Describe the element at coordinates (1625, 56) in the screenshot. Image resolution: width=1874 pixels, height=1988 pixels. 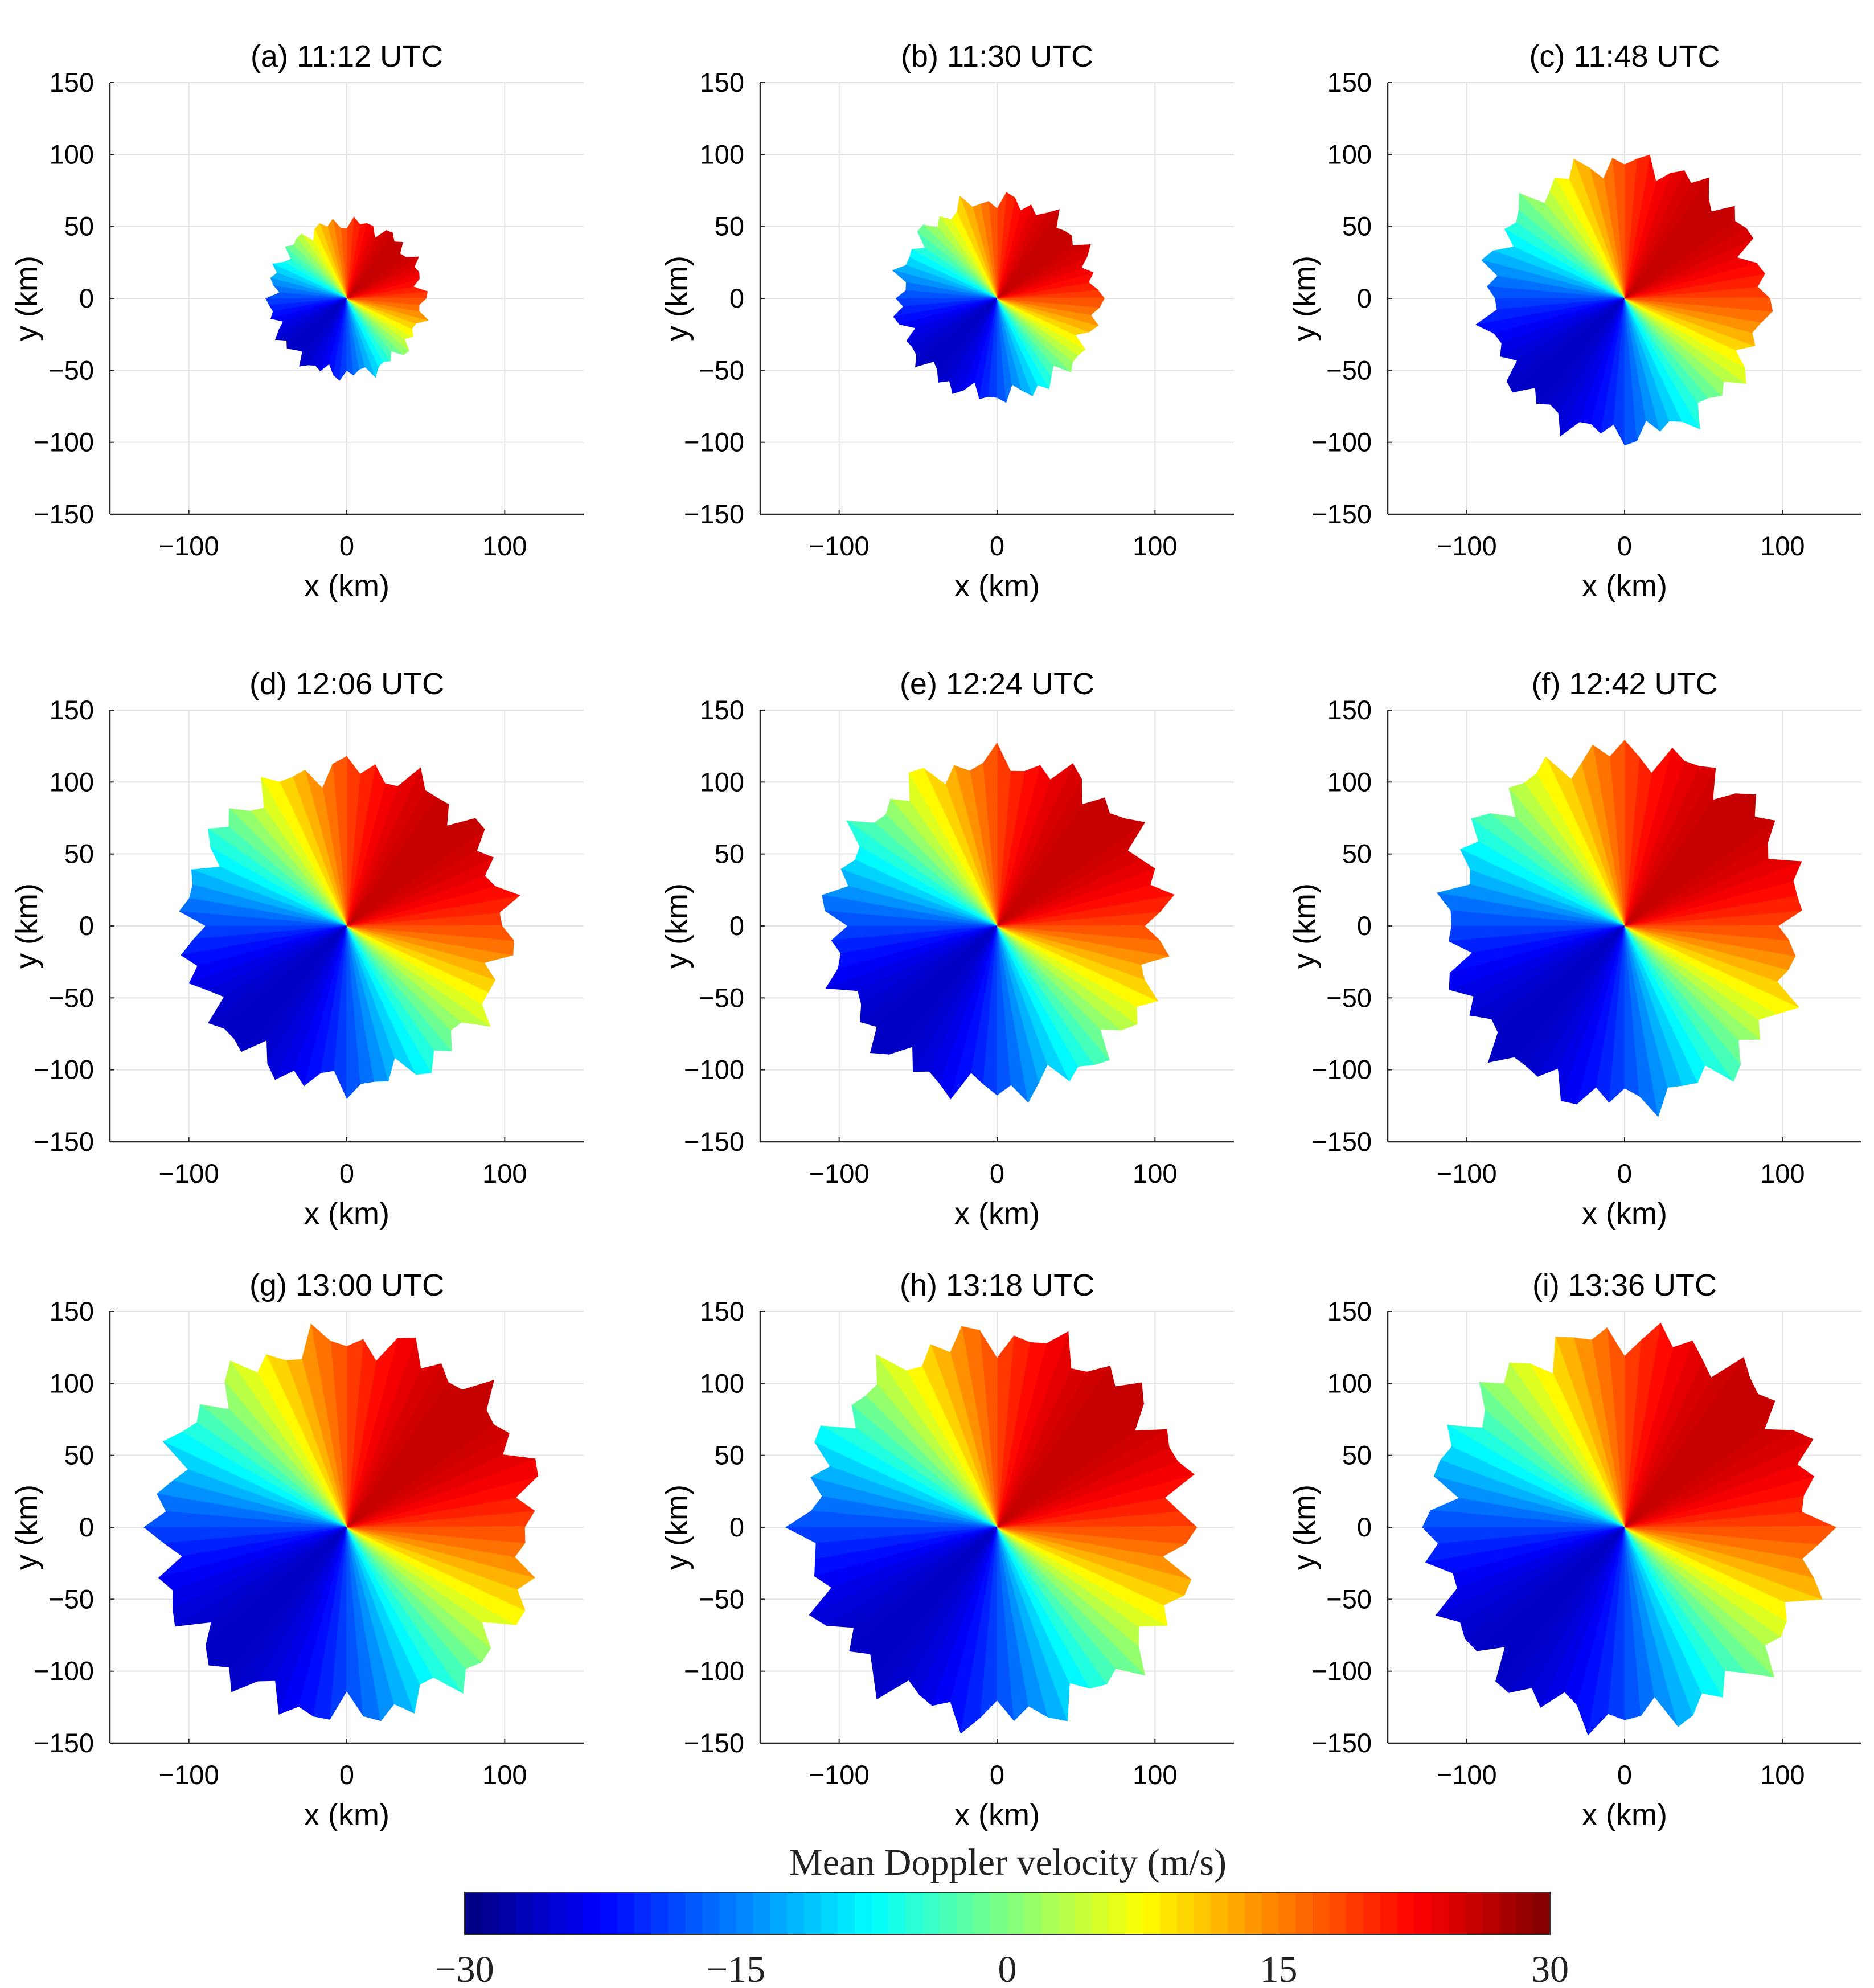
I see `panel-title: (c) 11:48 UTC` at that location.